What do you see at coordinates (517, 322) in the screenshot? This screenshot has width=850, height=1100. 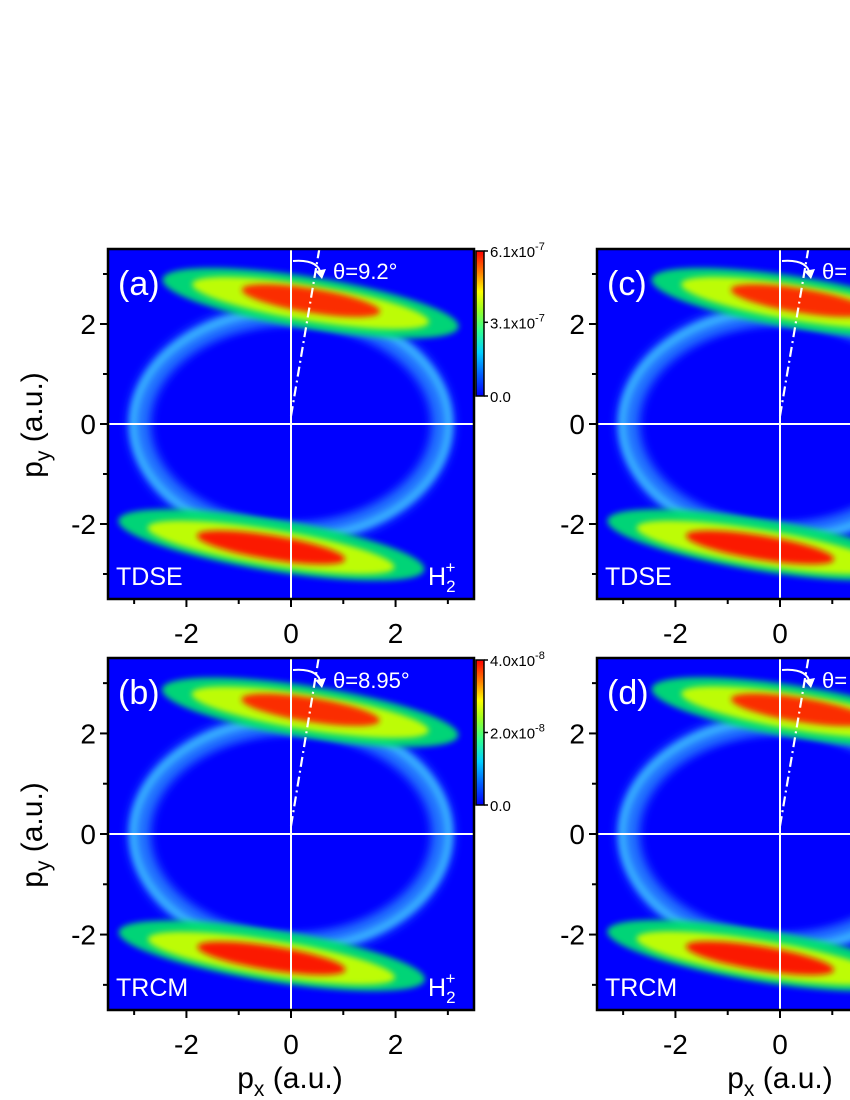 I see `colorbar-tick-label: 3.1x10⁻⁷` at bounding box center [517, 322].